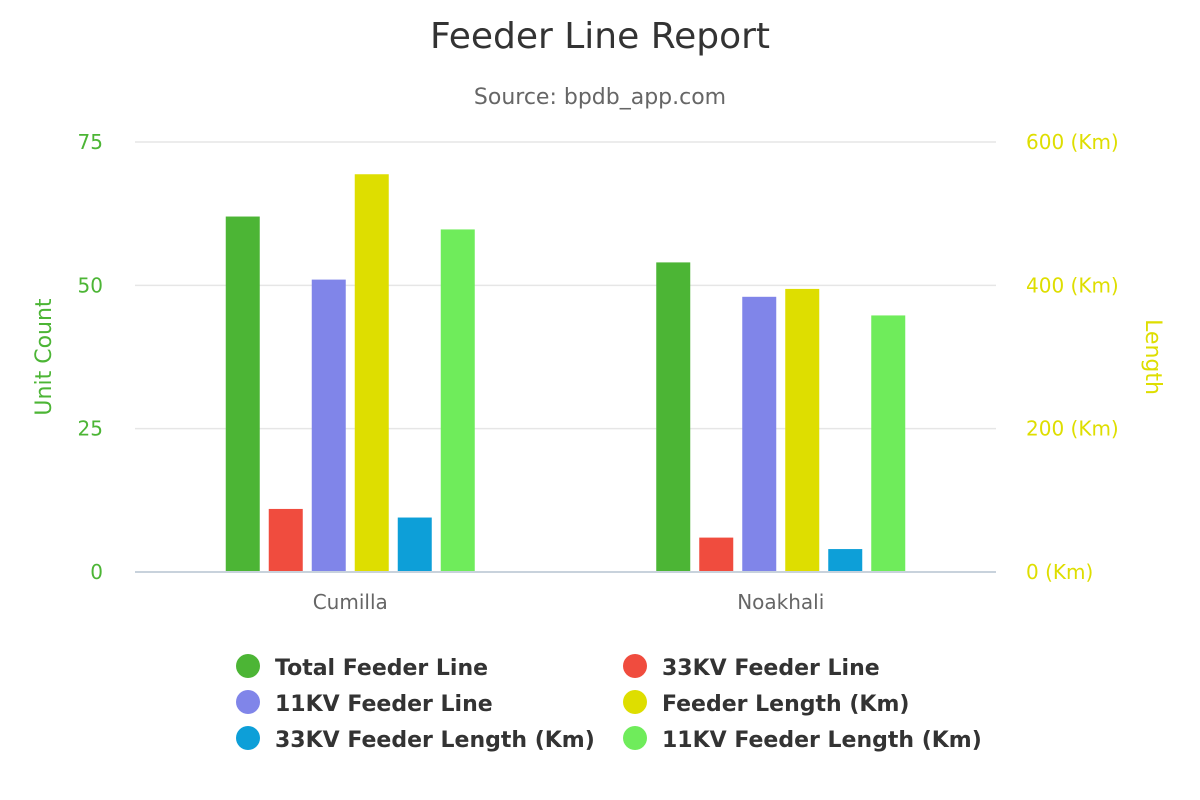  What do you see at coordinates (1152, 357) in the screenshot?
I see `y-axis-right-title: Length` at bounding box center [1152, 357].